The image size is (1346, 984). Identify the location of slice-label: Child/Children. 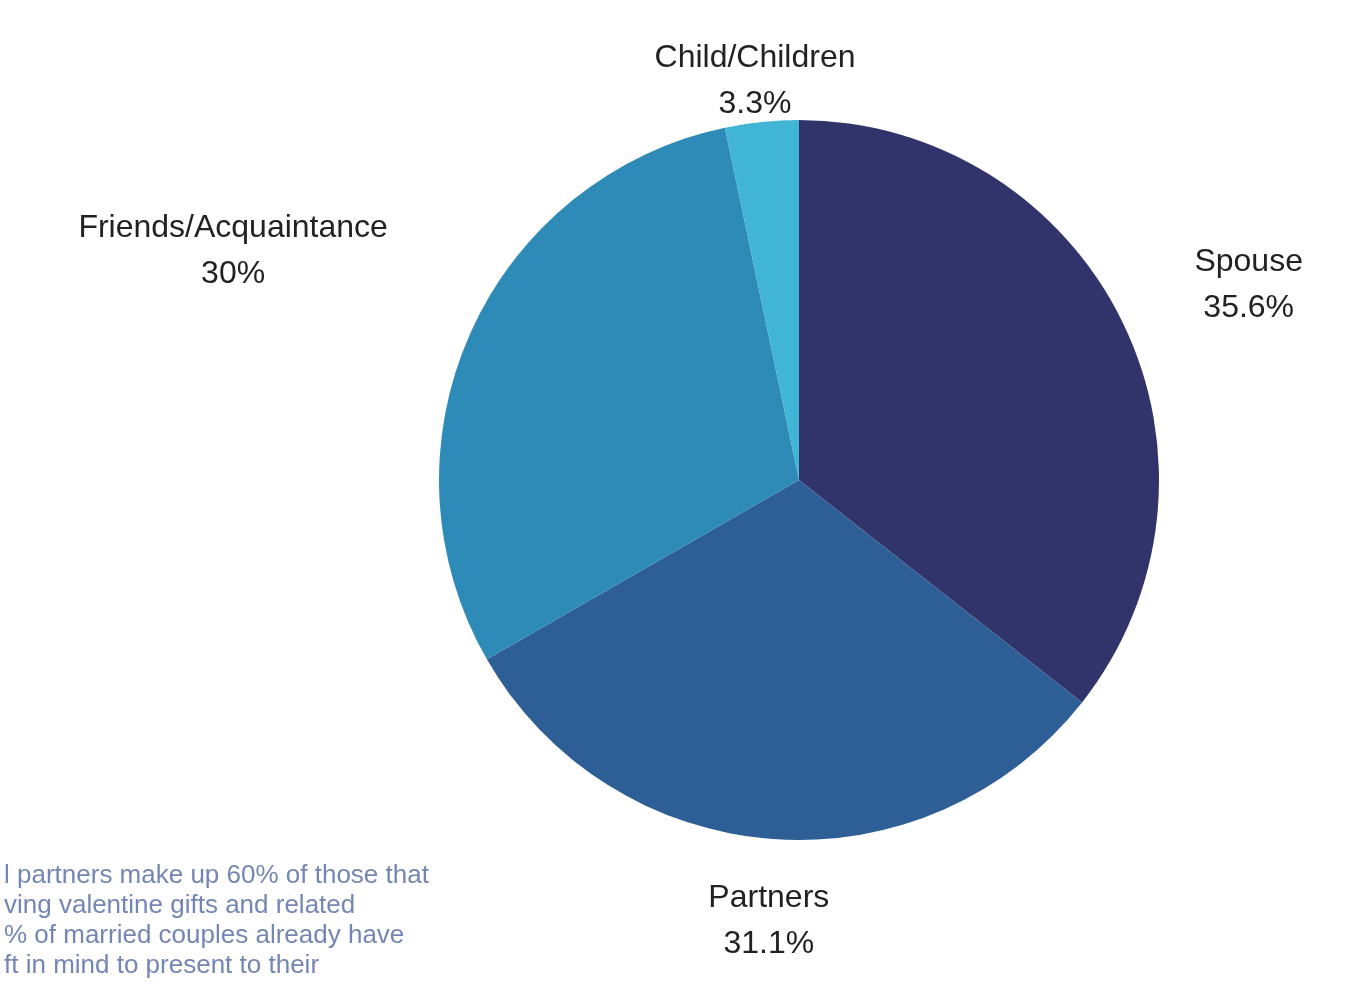
(755, 56).